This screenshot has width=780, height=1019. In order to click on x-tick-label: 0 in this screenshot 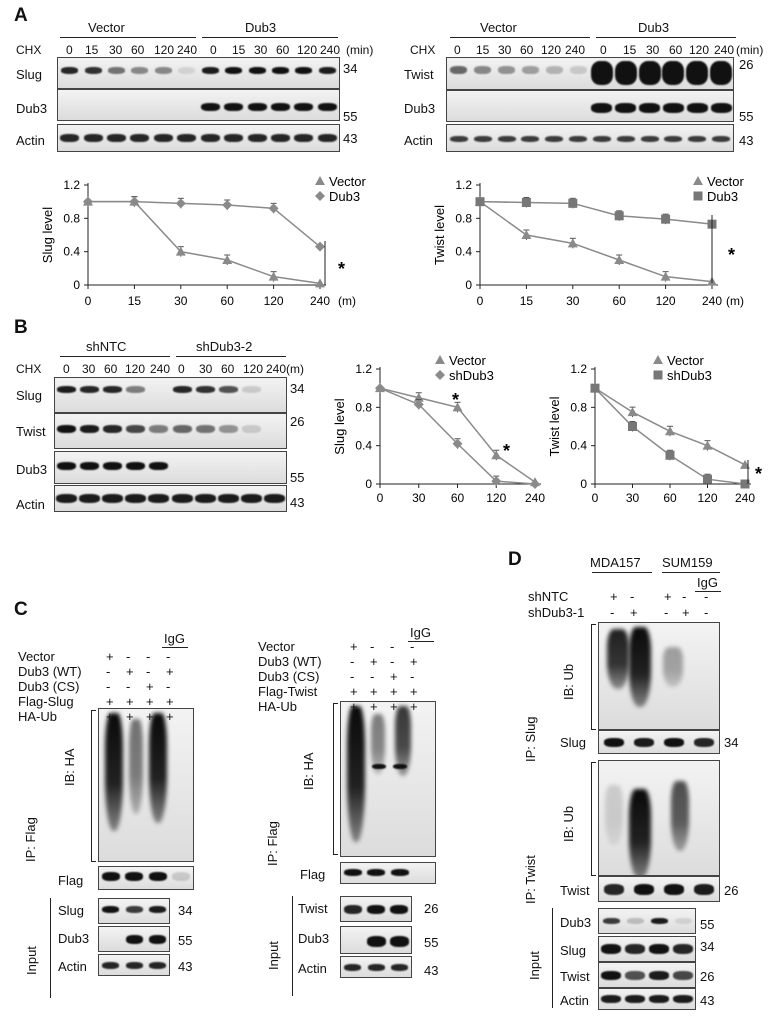, I will do `click(595, 498)`.